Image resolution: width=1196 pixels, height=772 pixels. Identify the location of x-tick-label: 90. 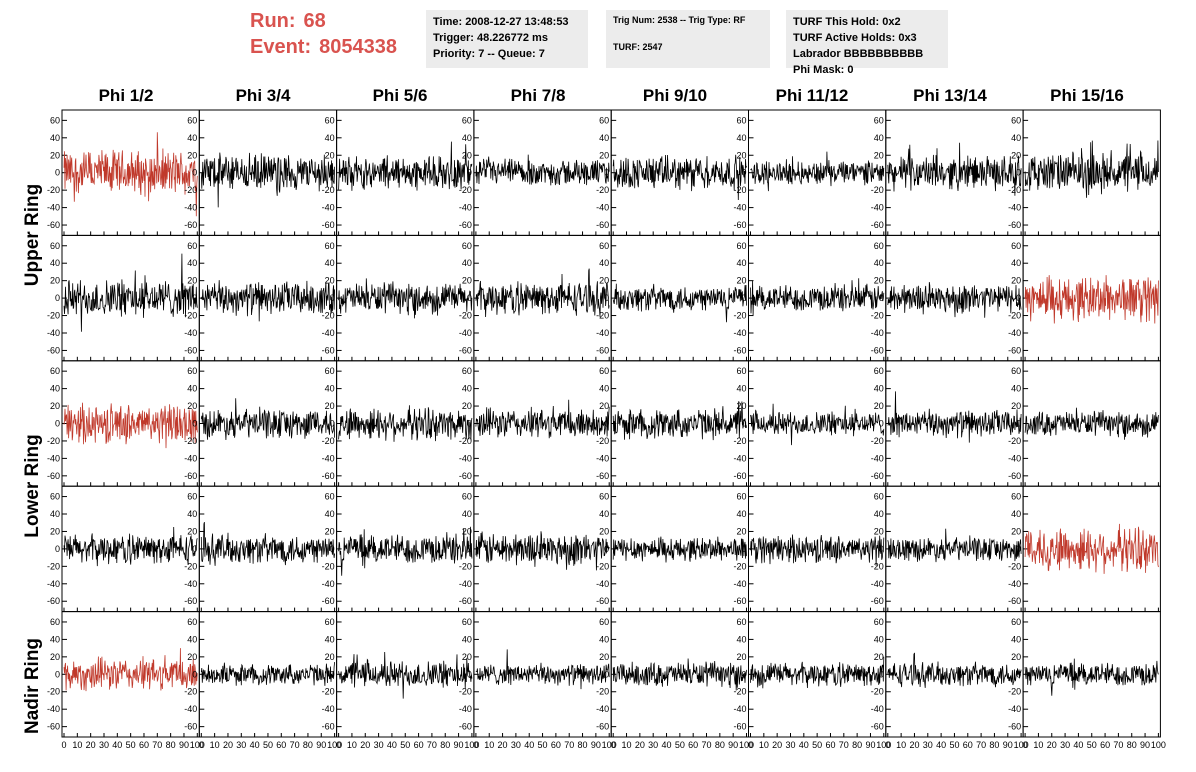
(1145, 745).